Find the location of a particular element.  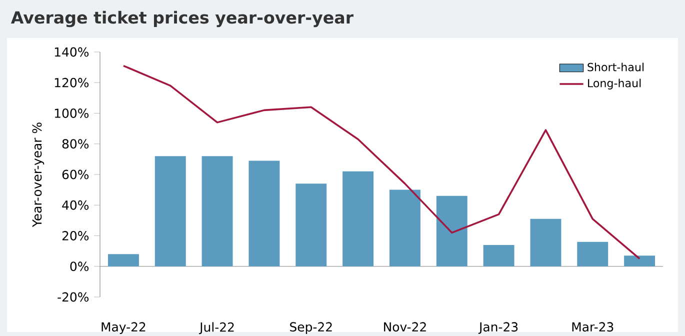

x-tick-label: Mar-23 is located at coordinates (593, 327).